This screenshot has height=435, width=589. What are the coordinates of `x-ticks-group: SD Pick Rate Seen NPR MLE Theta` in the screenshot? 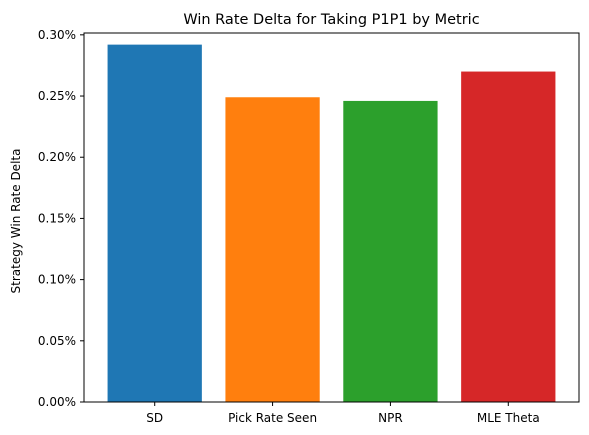 It's located at (343, 413).